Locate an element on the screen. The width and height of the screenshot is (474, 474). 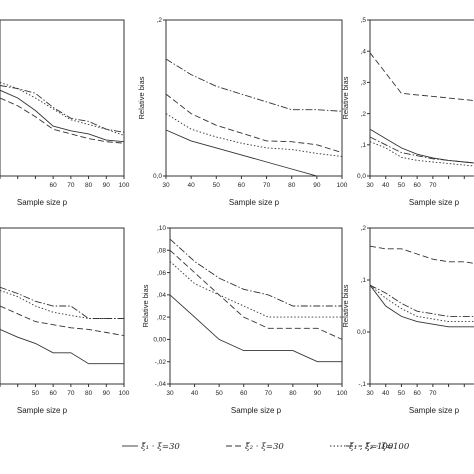
y-tick-label: ,08 is located at coordinates (161, 250).